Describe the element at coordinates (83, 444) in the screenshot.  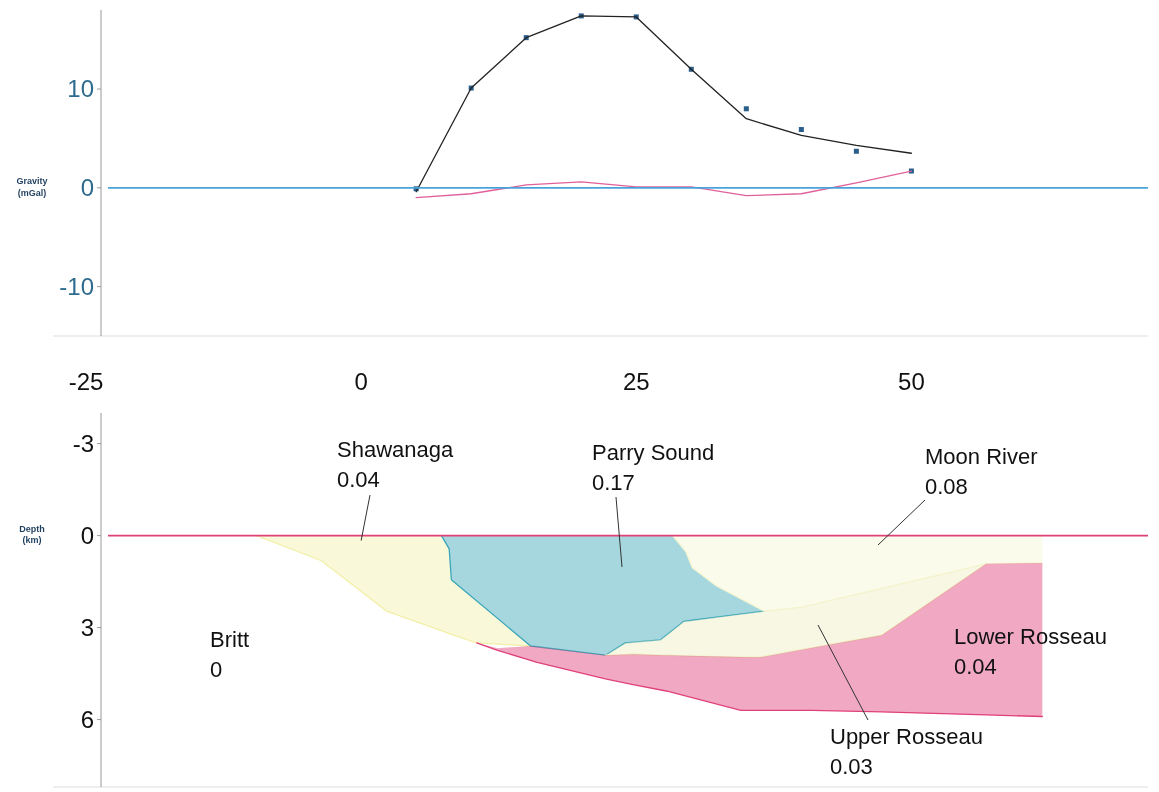
I see `y-tick-label: -3` at that location.